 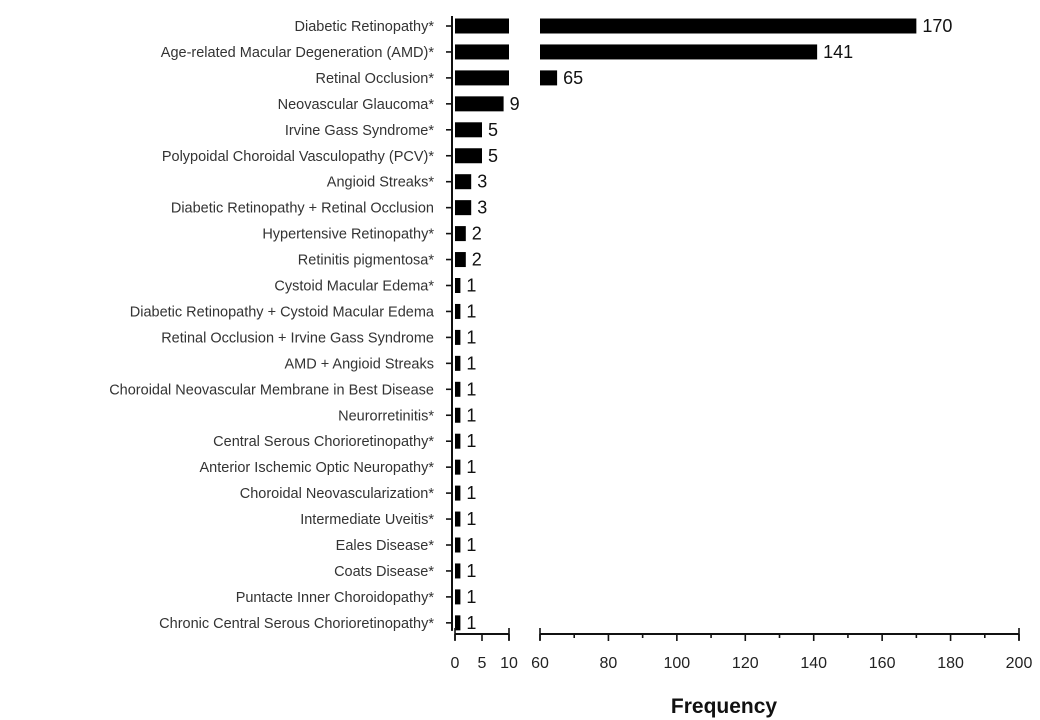 What do you see at coordinates (540, 663) in the screenshot?
I see `x-tick-label: 60` at bounding box center [540, 663].